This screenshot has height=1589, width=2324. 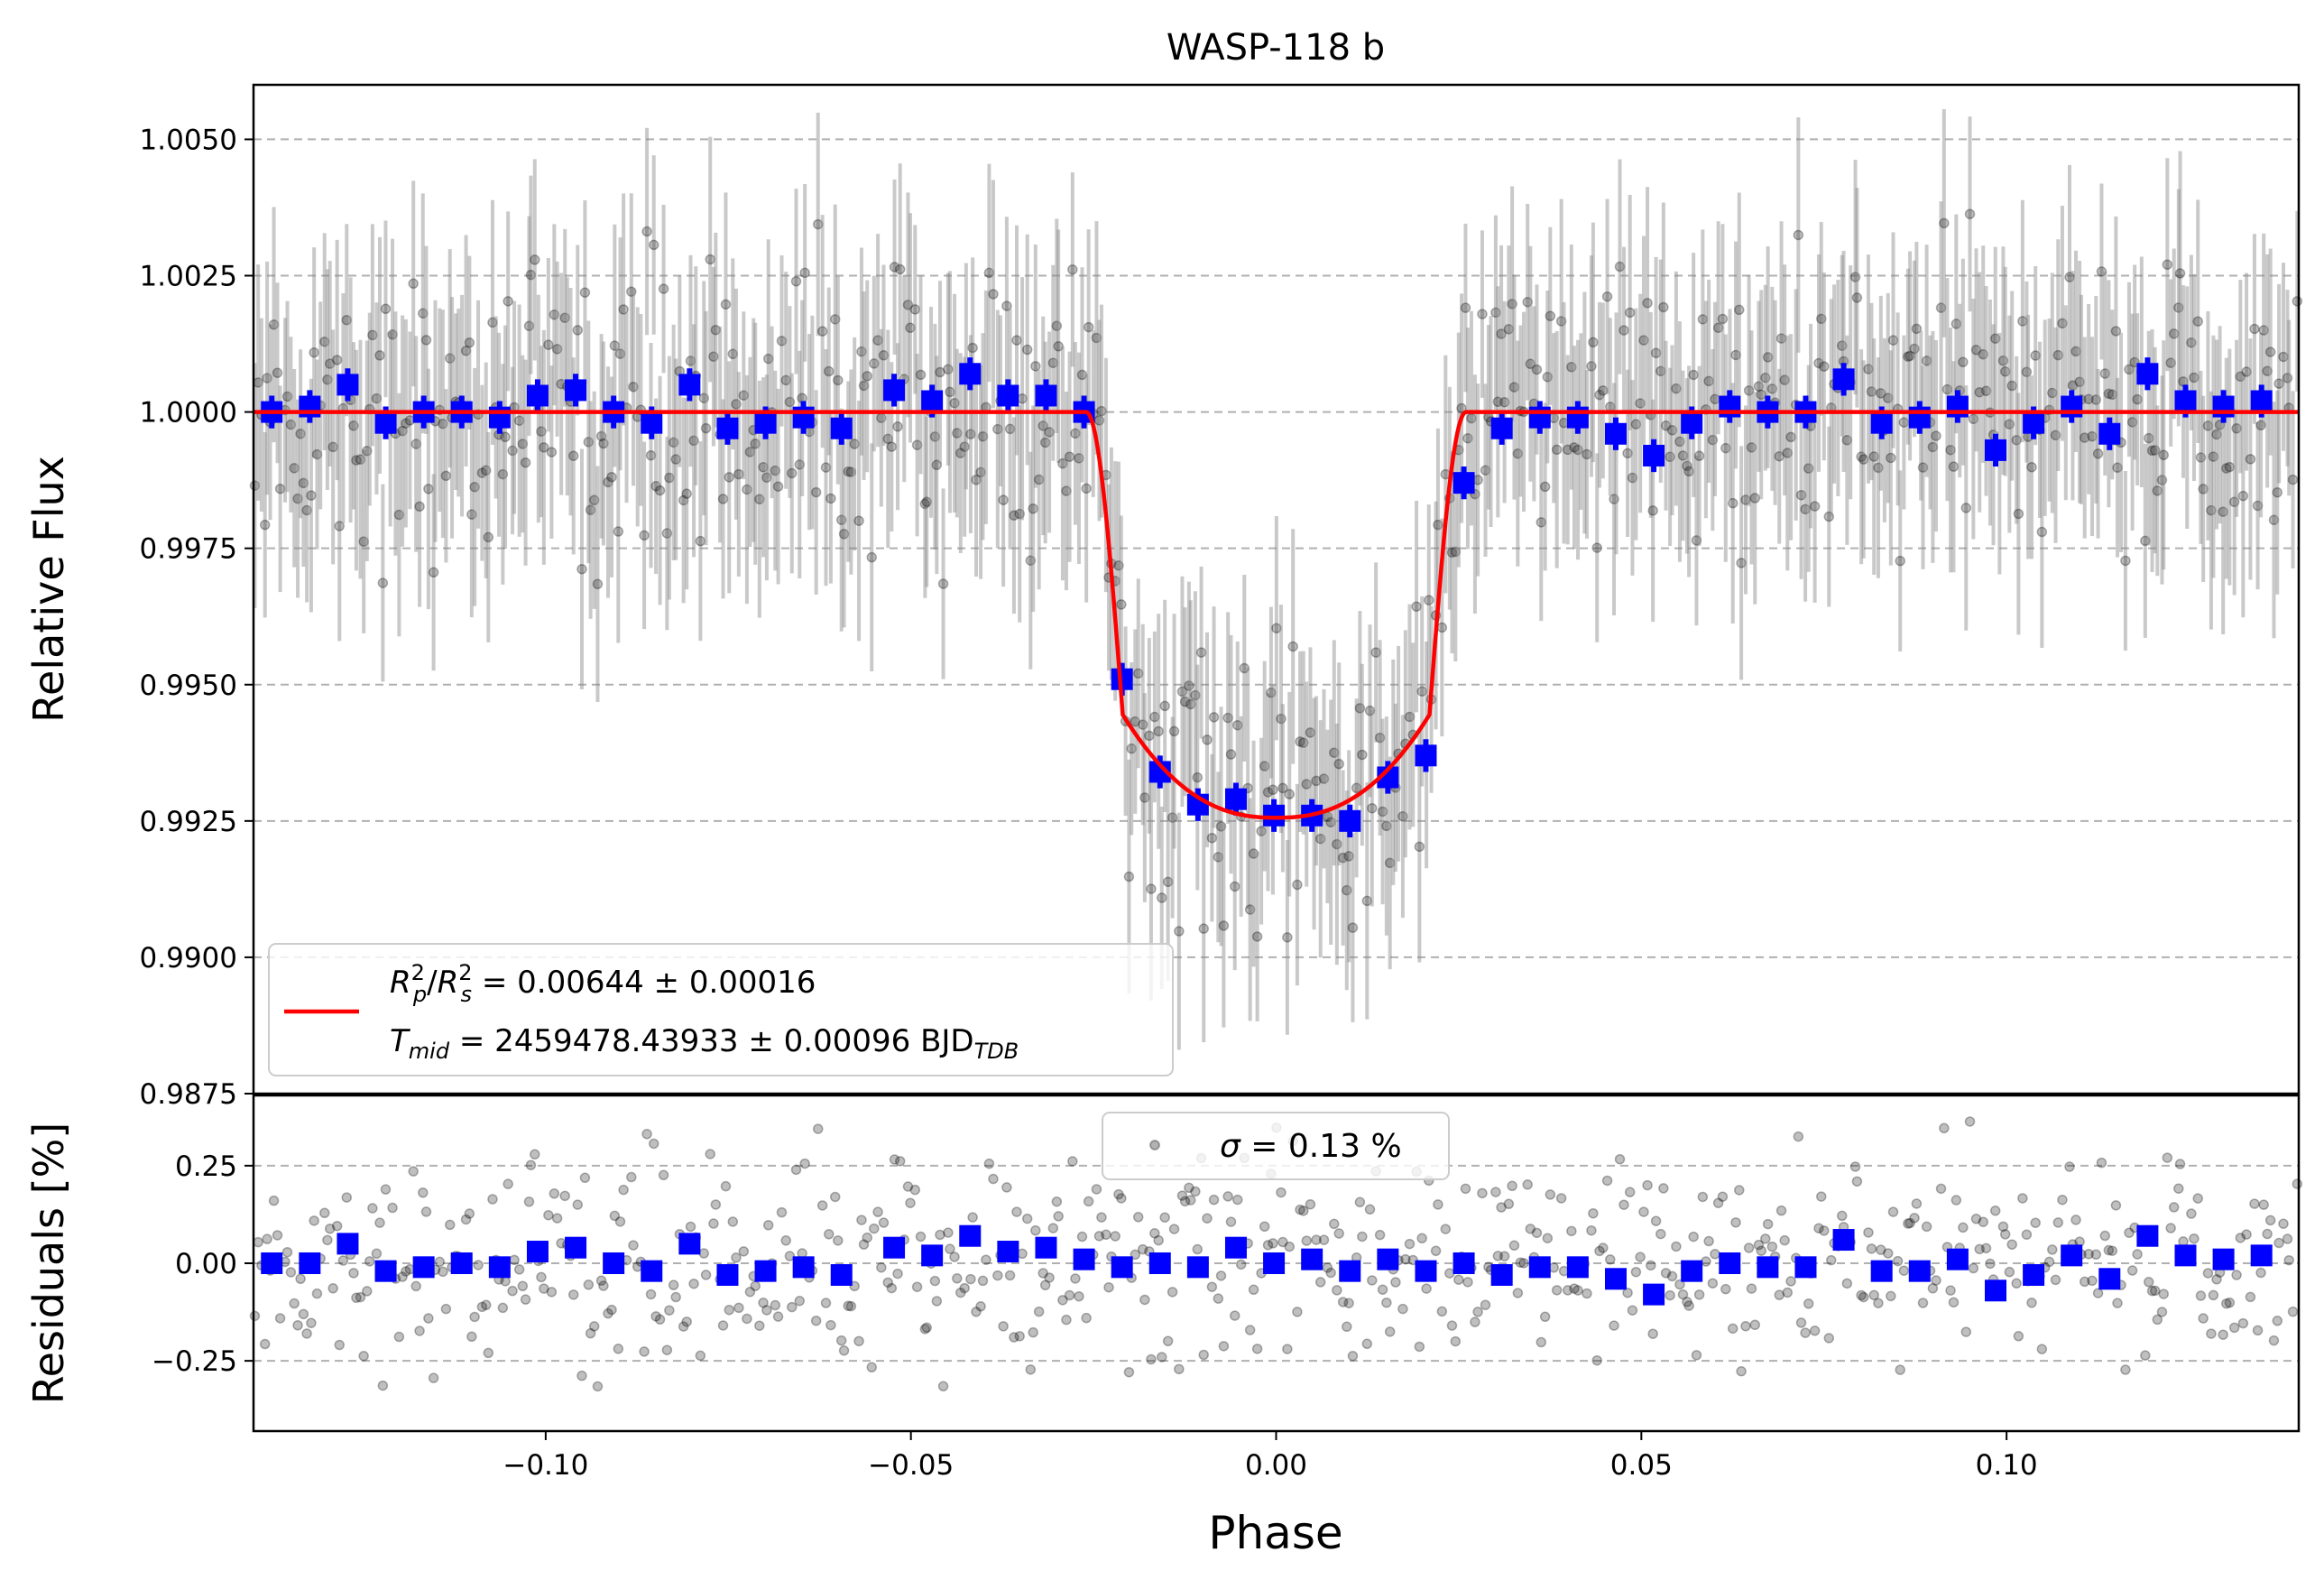 What do you see at coordinates (188, 958) in the screenshot?
I see `main-ytick-label: 0.9900` at bounding box center [188, 958].